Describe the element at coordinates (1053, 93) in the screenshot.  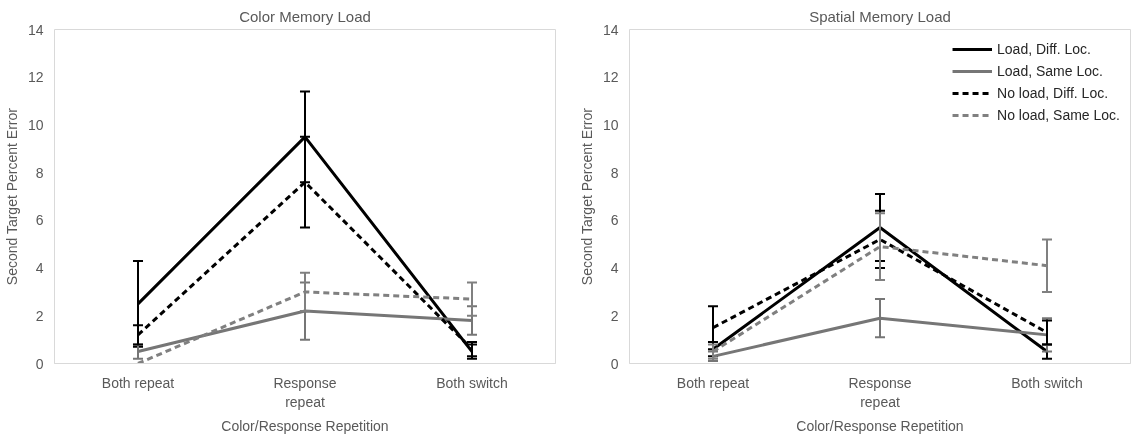
I see `legend-label: No load, Diff. Loc.` at that location.